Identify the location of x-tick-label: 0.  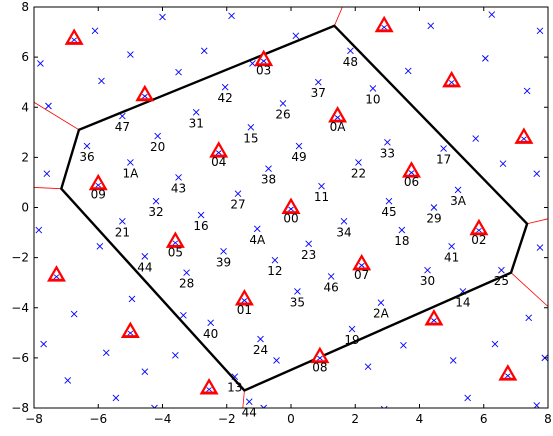
(291, 419).